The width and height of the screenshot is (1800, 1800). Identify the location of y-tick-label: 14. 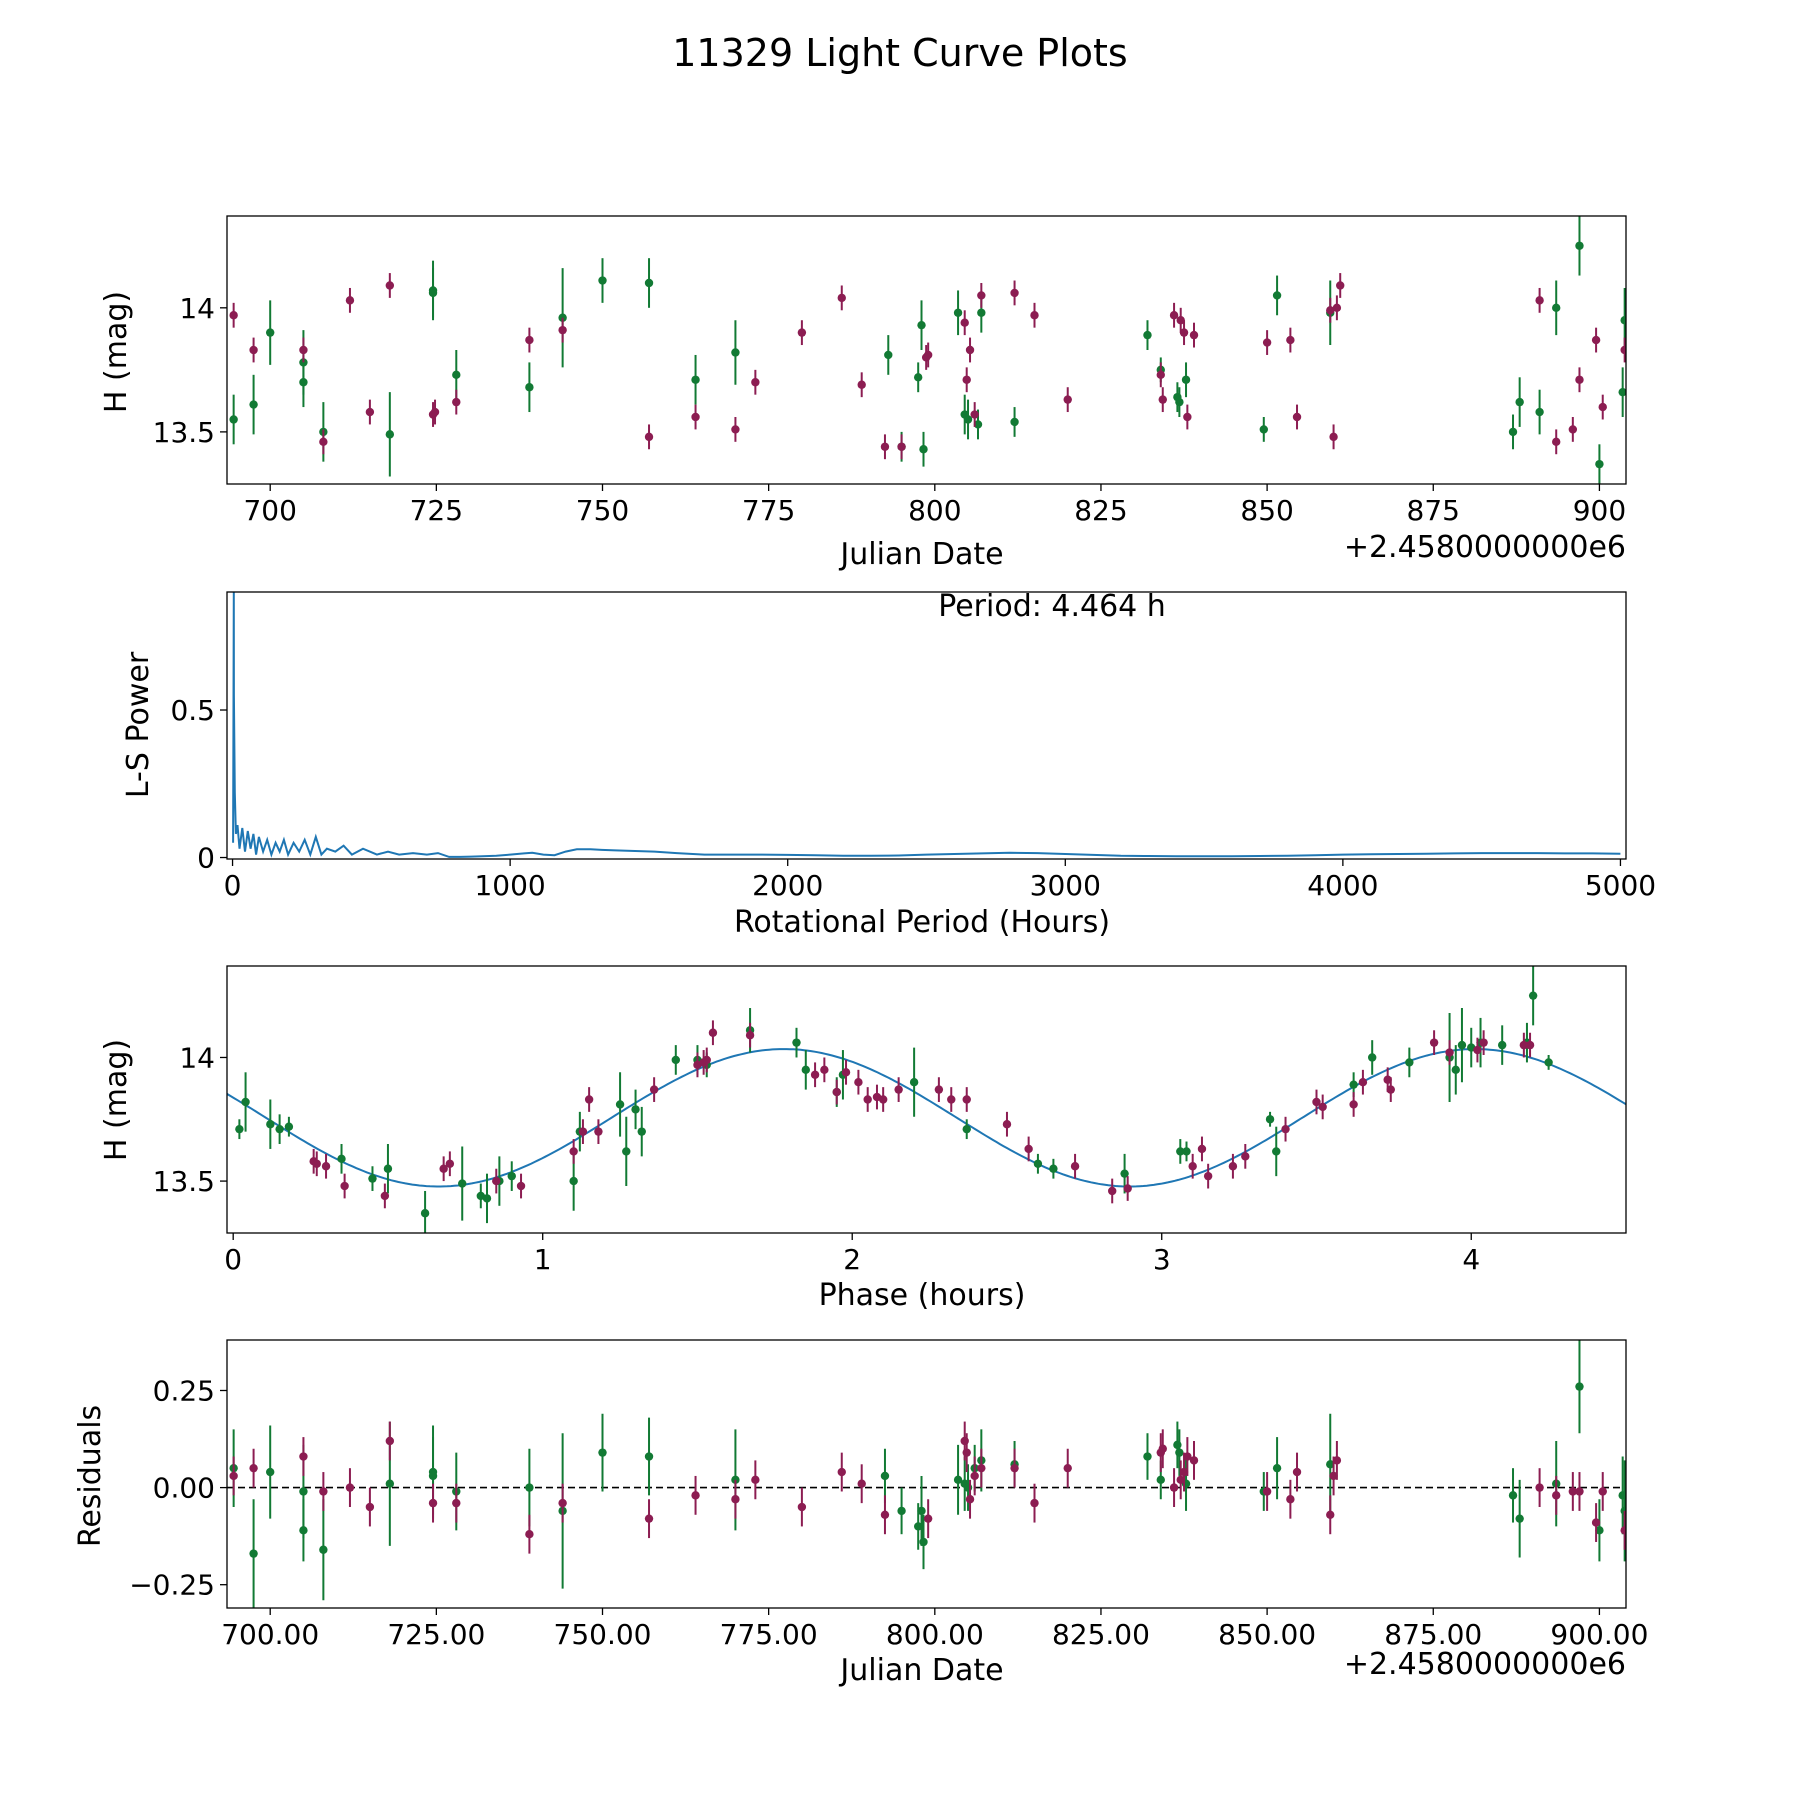
(197, 308).